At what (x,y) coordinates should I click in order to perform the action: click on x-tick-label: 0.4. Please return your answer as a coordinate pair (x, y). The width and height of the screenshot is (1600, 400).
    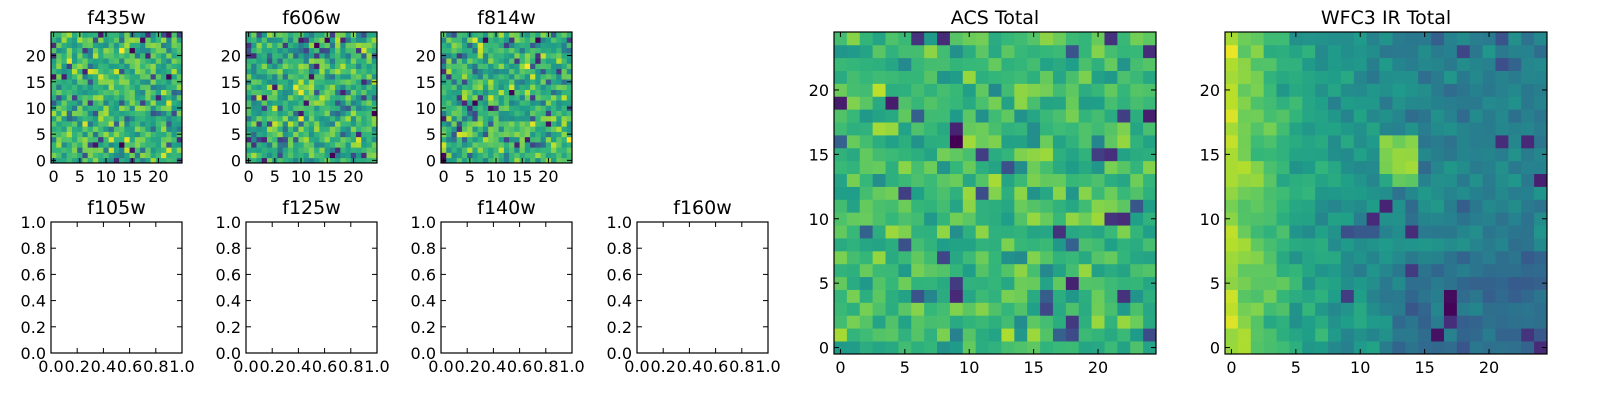
    Looking at the image, I should click on (689, 366).